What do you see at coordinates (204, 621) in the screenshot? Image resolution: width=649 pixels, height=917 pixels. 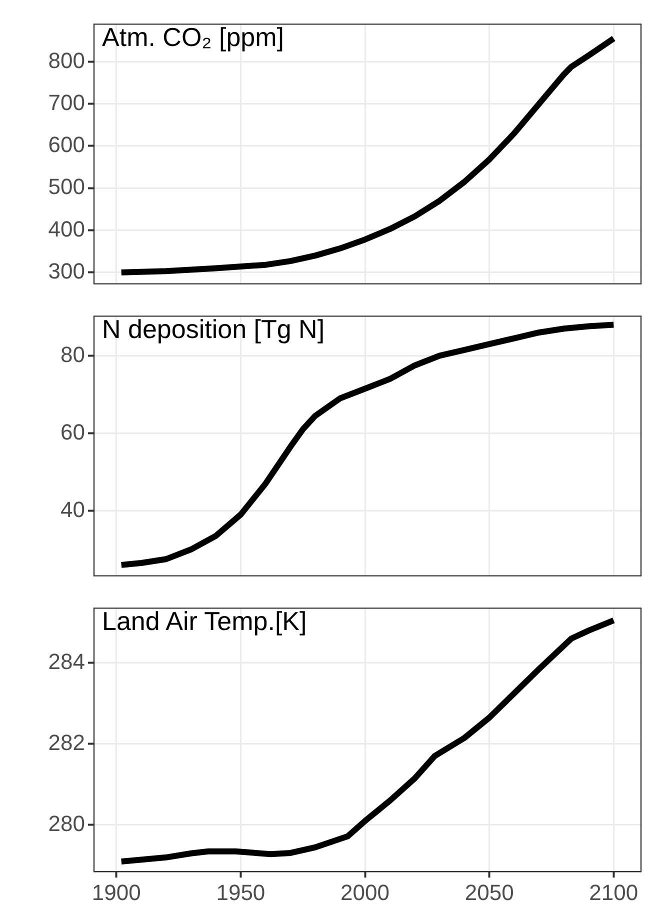 I see `chart-title: Land Air Temp.[K]` at bounding box center [204, 621].